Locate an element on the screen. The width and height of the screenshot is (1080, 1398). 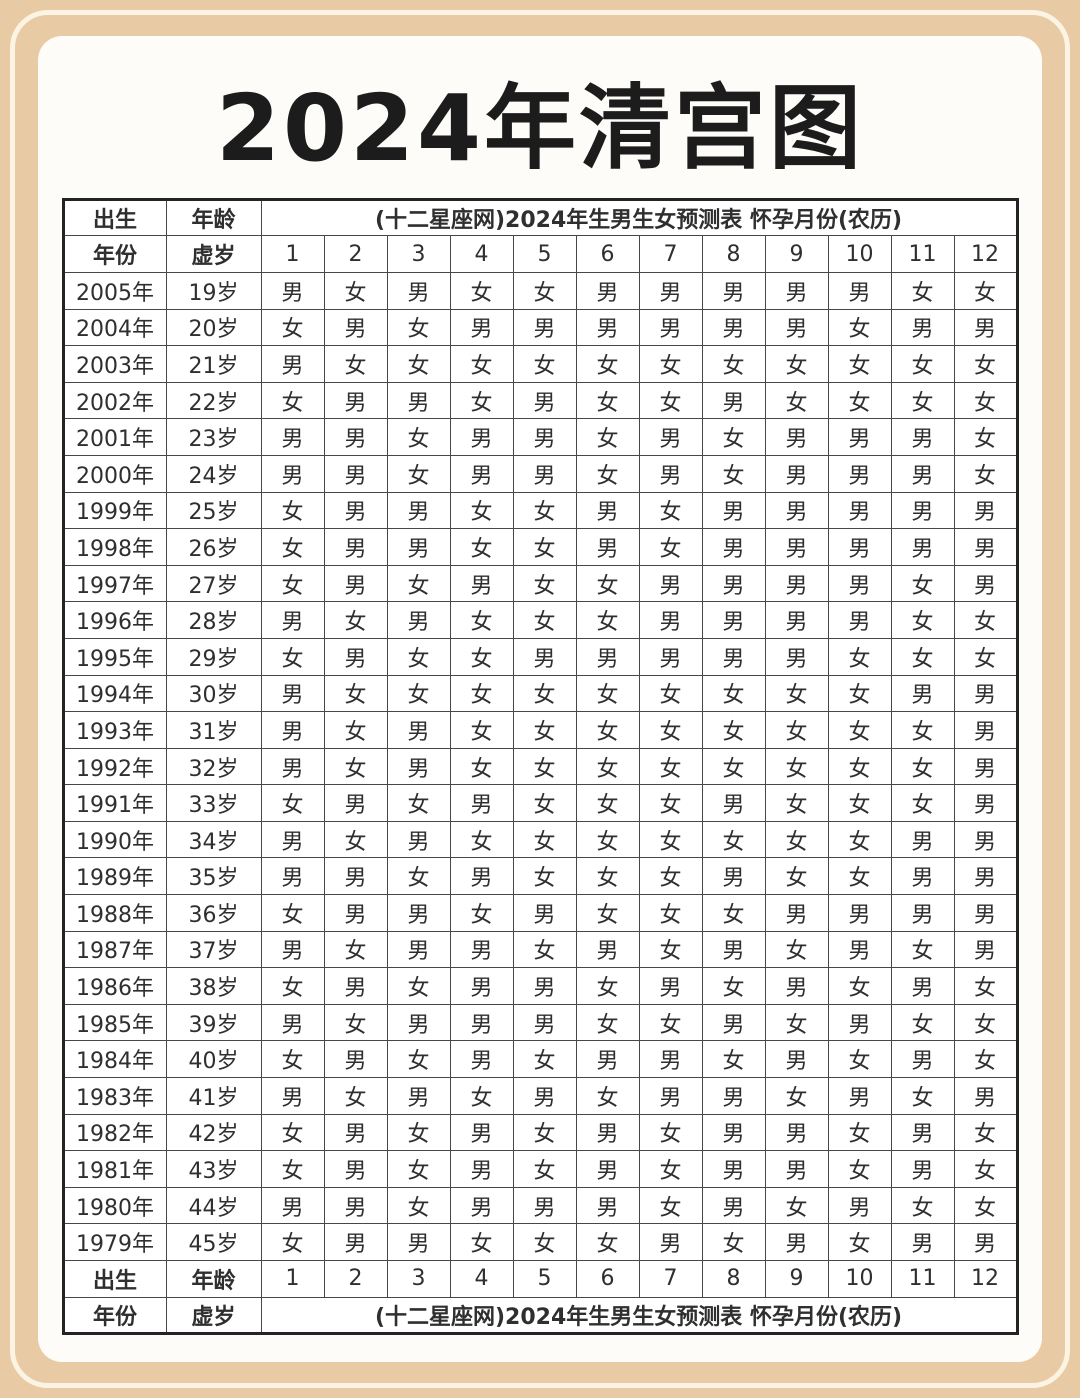
data-row: 1987年 37岁男女男男女男女男女男女男 is located at coordinates (540, 949).